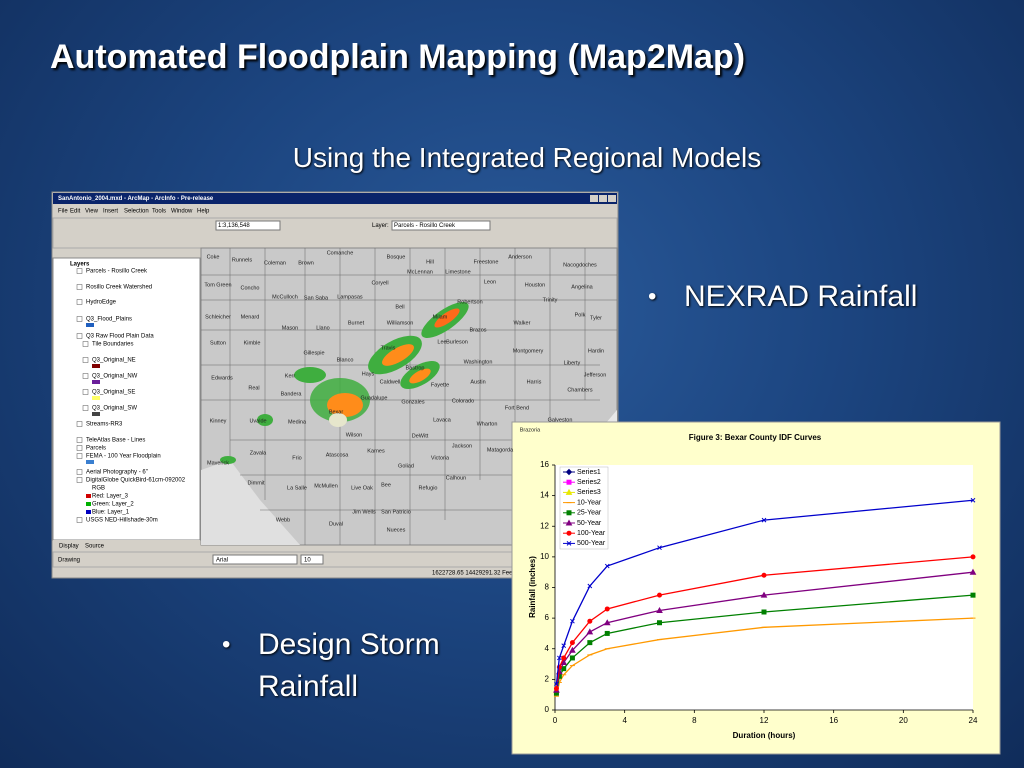 The width and height of the screenshot is (1024, 768). I want to click on county-label: Angelina, so click(582, 287).